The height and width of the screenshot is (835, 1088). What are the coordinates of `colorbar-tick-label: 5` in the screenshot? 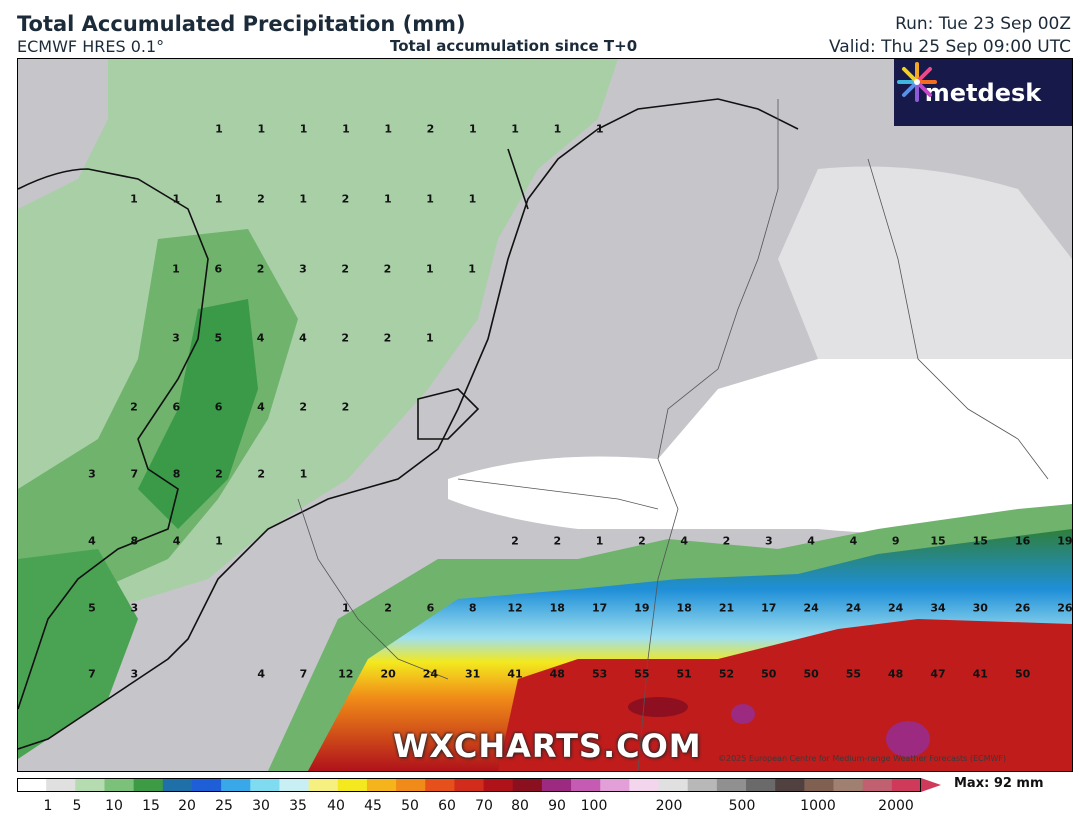 It's located at (77, 806).